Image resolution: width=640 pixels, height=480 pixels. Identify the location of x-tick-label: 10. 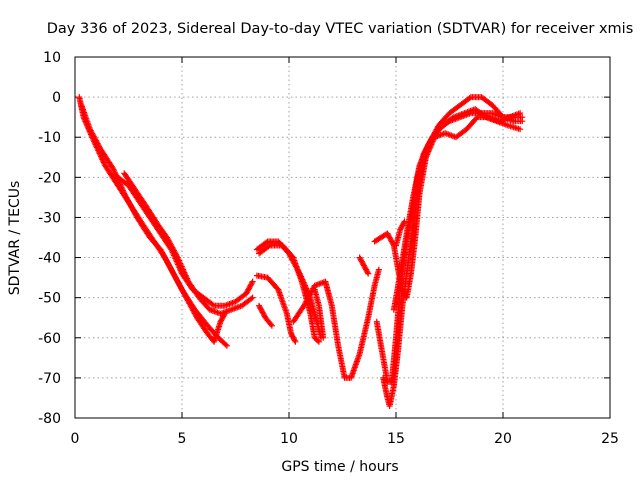
(289, 439).